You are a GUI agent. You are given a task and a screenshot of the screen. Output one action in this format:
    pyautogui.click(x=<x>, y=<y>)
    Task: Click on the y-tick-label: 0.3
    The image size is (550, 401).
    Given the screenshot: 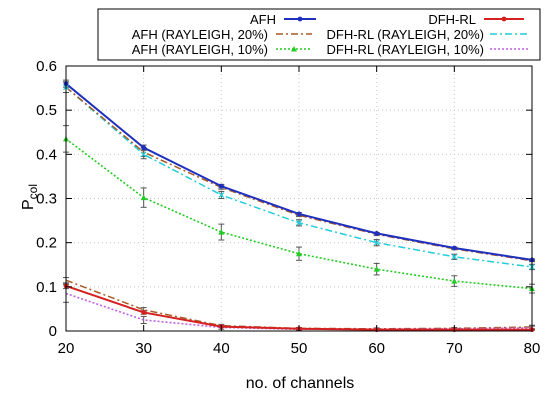 What is the action you would take?
    pyautogui.click(x=46, y=199)
    